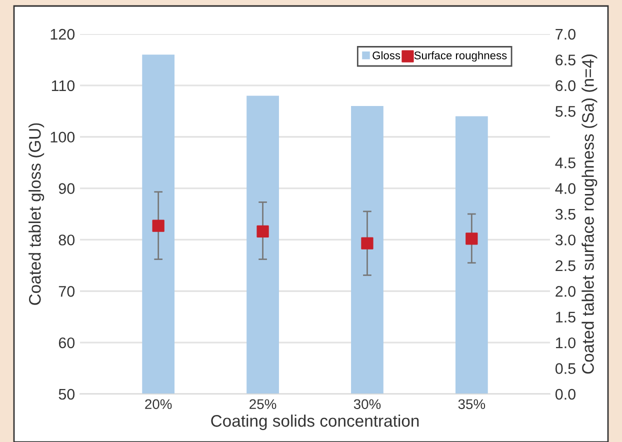 The height and width of the screenshot is (442, 622). What do you see at coordinates (63, 86) in the screenshot?
I see `y-tick-label: 110` at bounding box center [63, 86].